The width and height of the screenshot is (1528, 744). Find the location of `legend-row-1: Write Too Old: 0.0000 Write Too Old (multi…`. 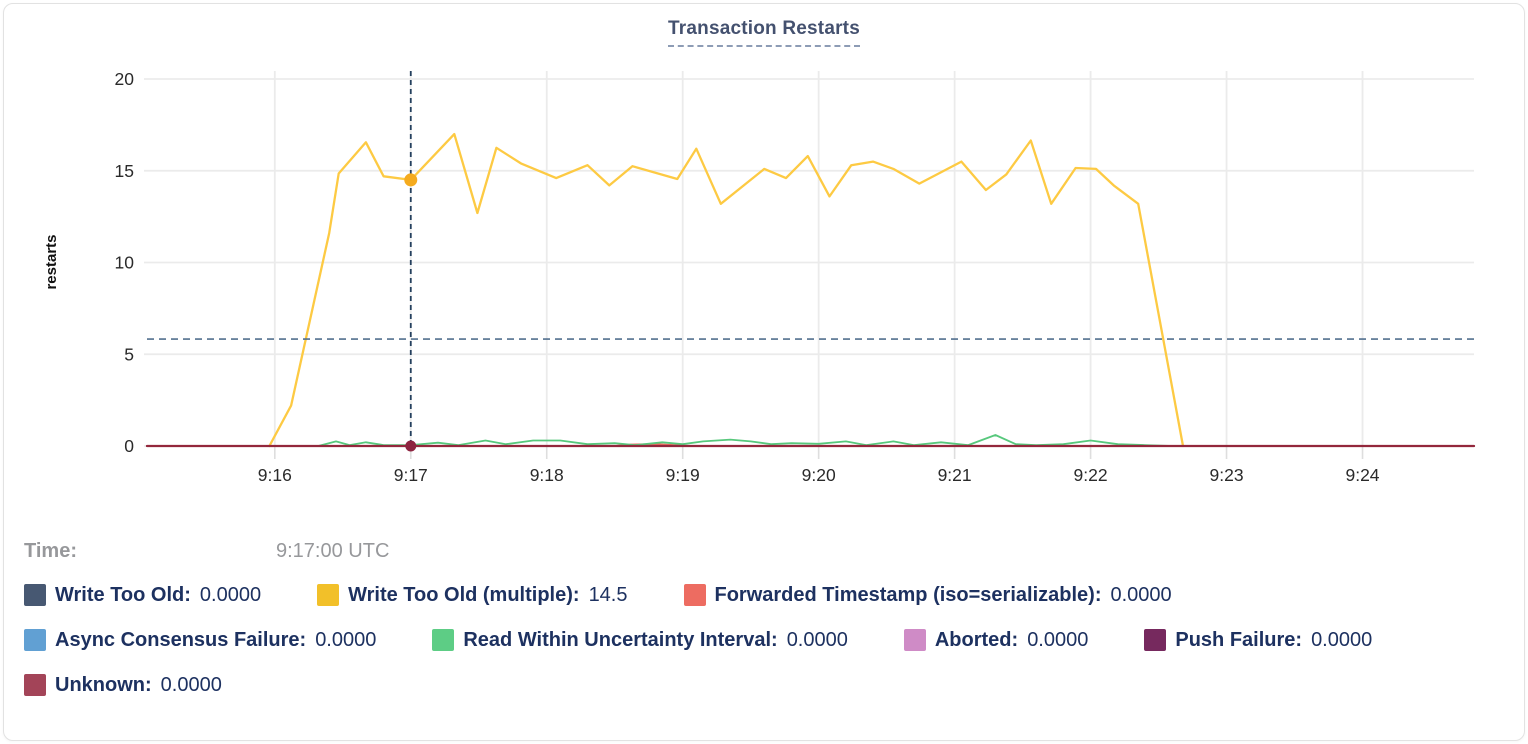

legend-row-1: Write Too Old: 0.0000 Write Too Old (multi… is located at coordinates (774, 595).